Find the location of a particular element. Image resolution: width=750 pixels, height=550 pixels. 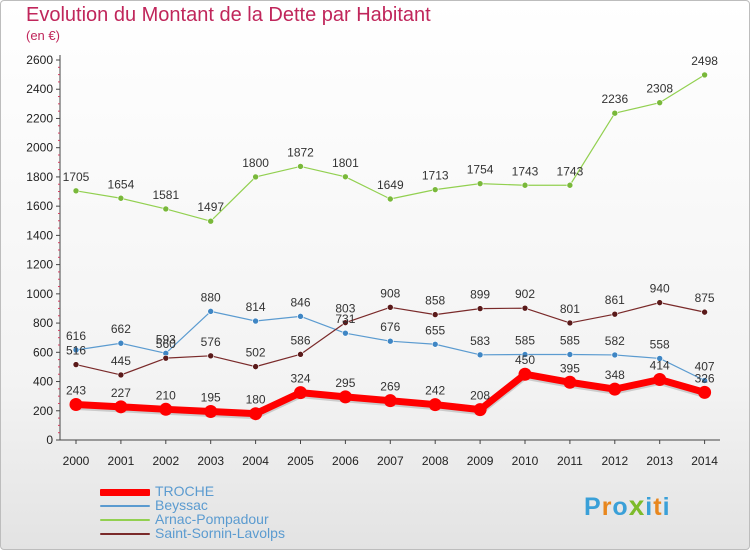

data-label-saint-sornin-lavolps: 902 is located at coordinates (525, 294).